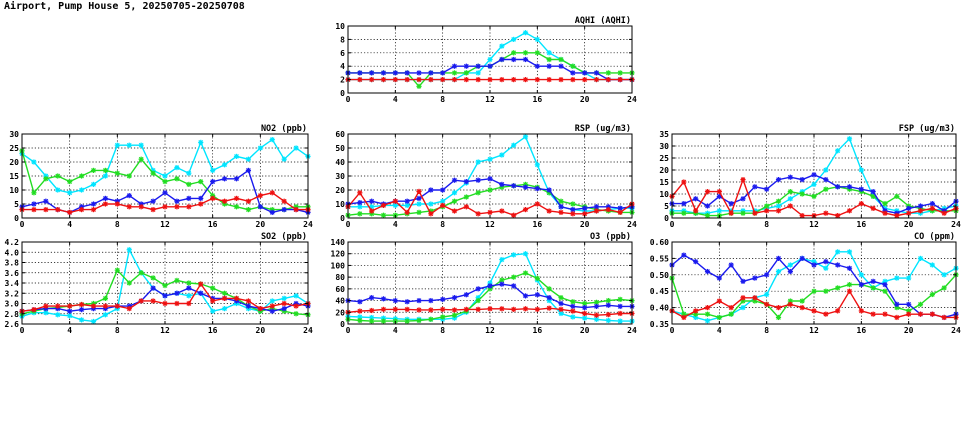 The image size is (975, 447). I want to click on y-tick-label: 0.60, so click(659, 242).